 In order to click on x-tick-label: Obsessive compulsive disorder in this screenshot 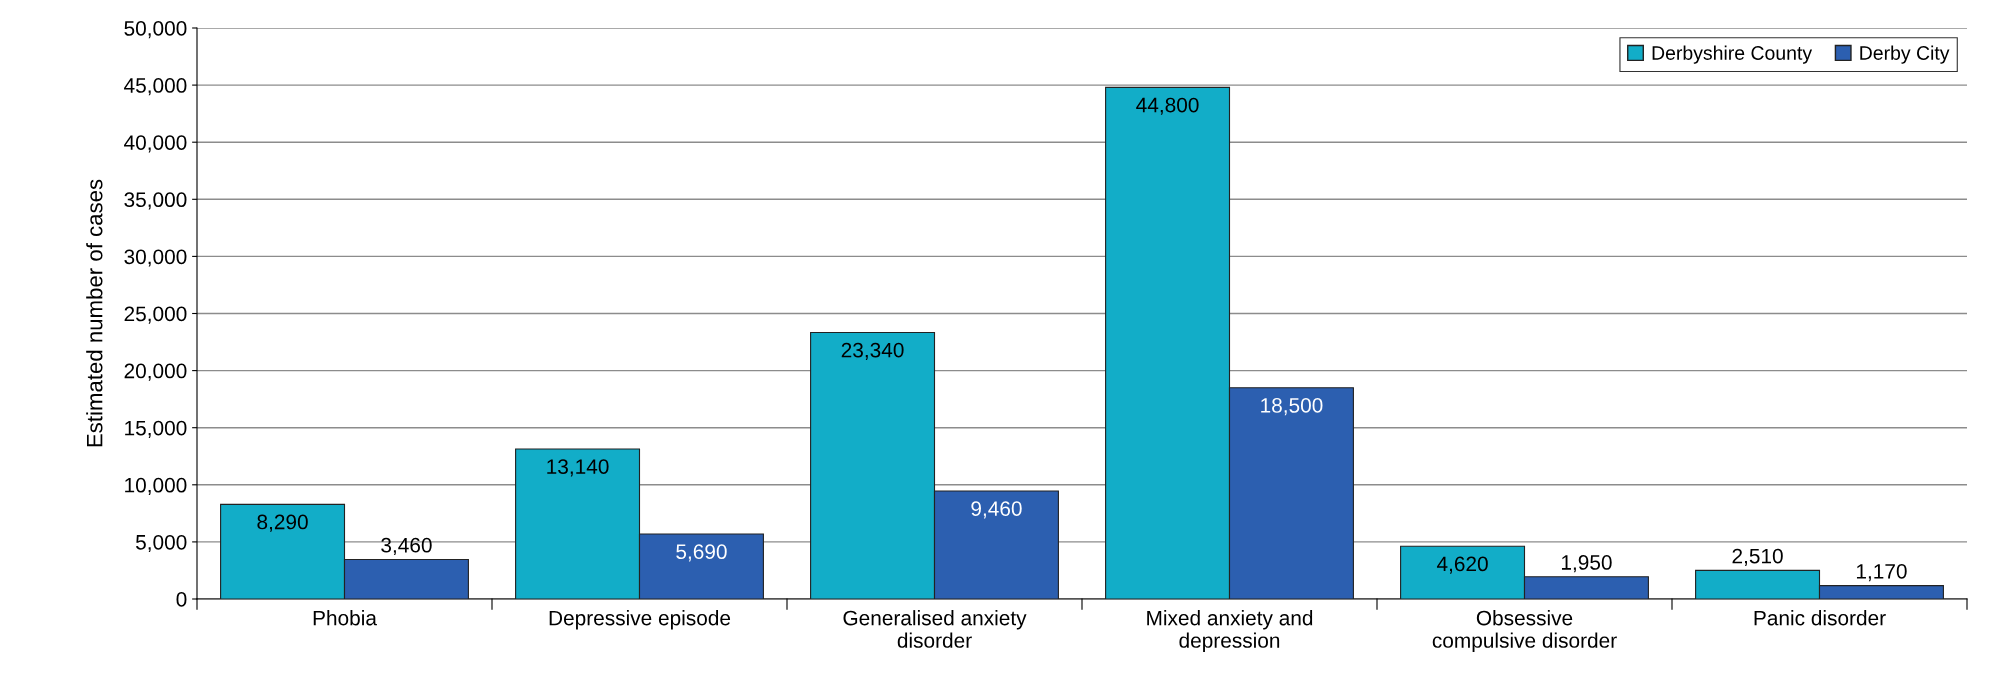, I will do `click(1524, 631)`.